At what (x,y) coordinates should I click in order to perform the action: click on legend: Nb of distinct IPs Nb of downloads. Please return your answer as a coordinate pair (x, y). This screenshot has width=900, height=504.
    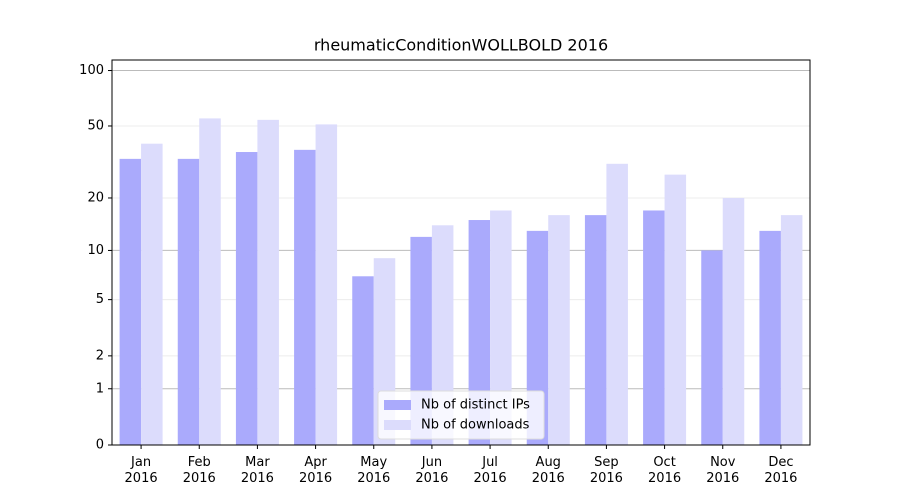
    Looking at the image, I should click on (461, 415).